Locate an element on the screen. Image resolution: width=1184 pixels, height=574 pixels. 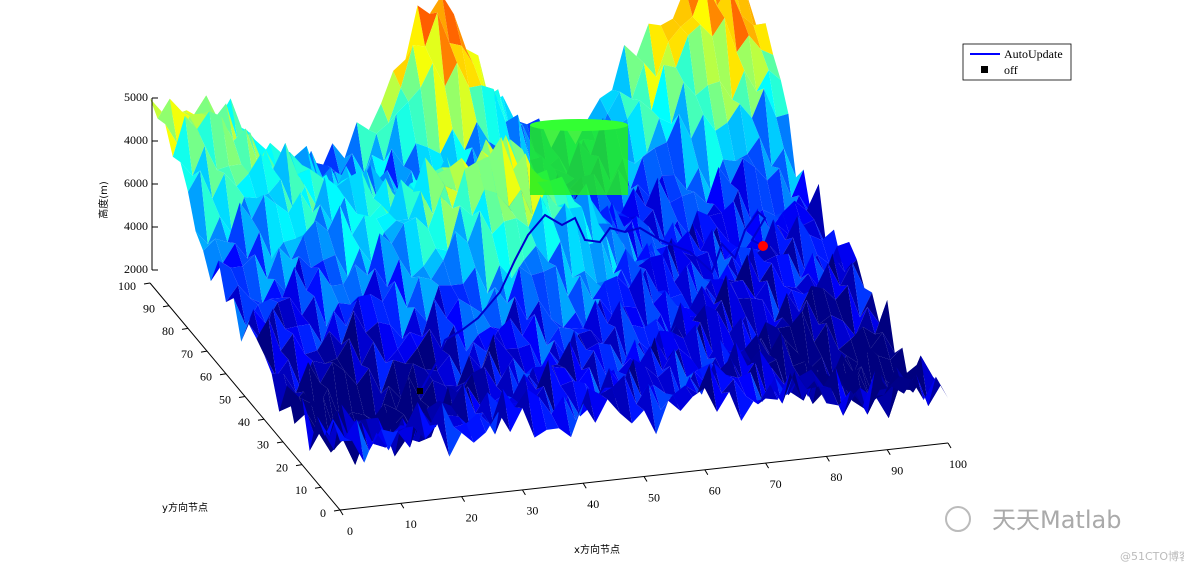
y-tick-label: 50 is located at coordinates (225, 399).